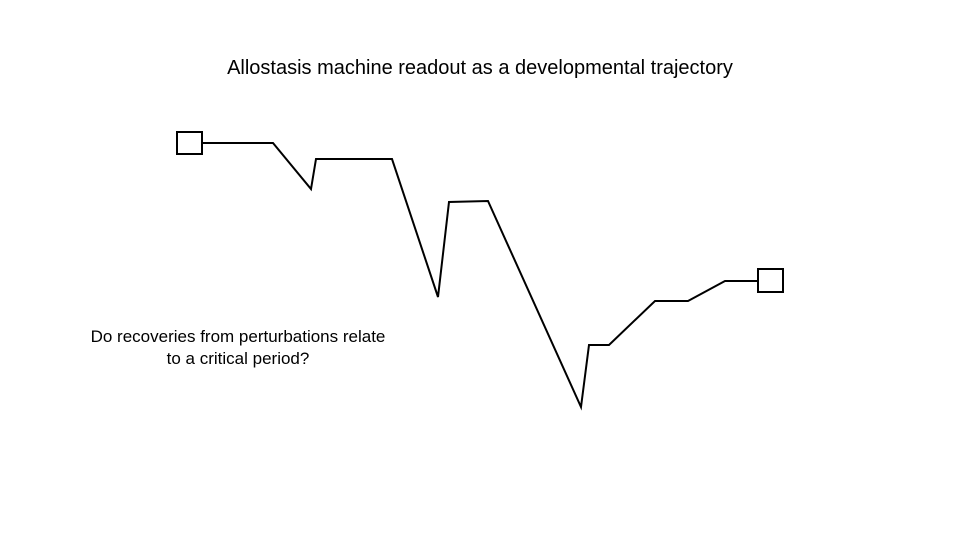  I want to click on start-marker-box, so click(189, 143).